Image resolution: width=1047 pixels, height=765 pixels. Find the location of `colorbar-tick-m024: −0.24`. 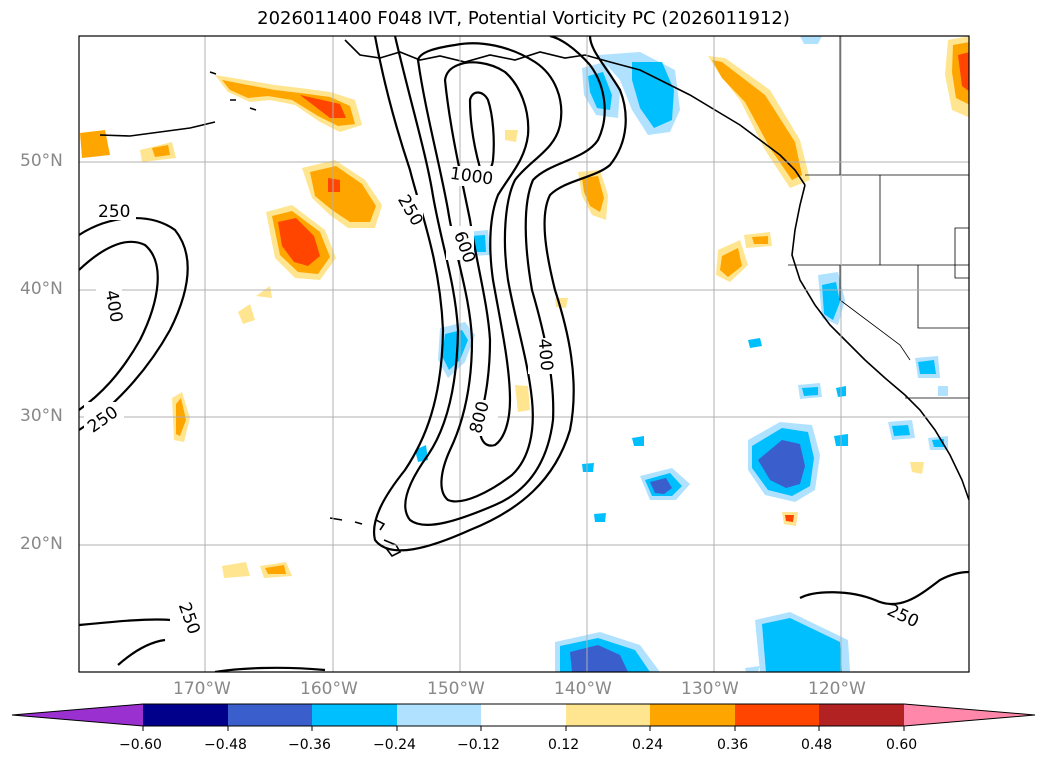

colorbar-tick-m024: −0.24 is located at coordinates (394, 745).